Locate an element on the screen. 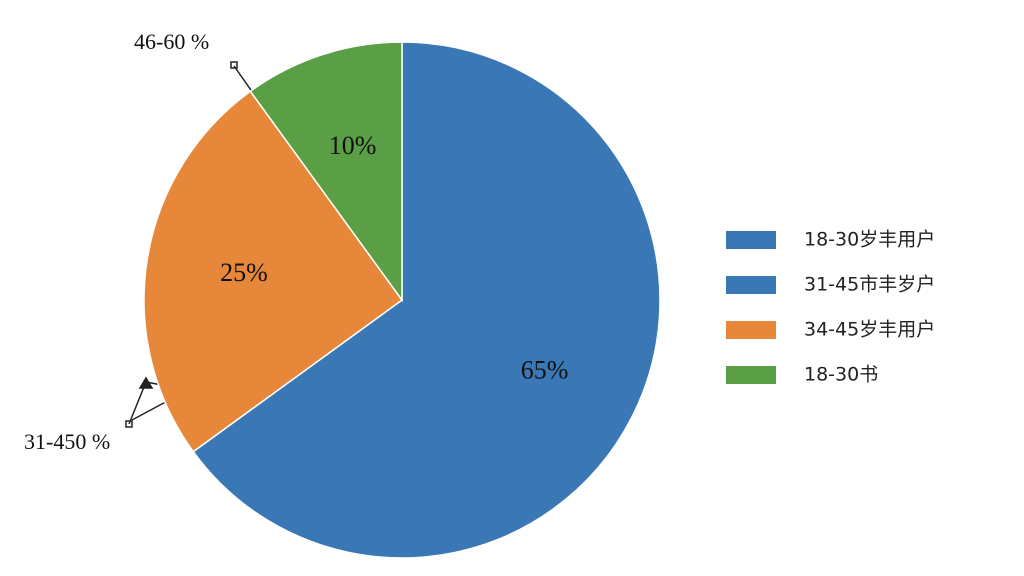  slice-label: 65% is located at coordinates (545, 370).